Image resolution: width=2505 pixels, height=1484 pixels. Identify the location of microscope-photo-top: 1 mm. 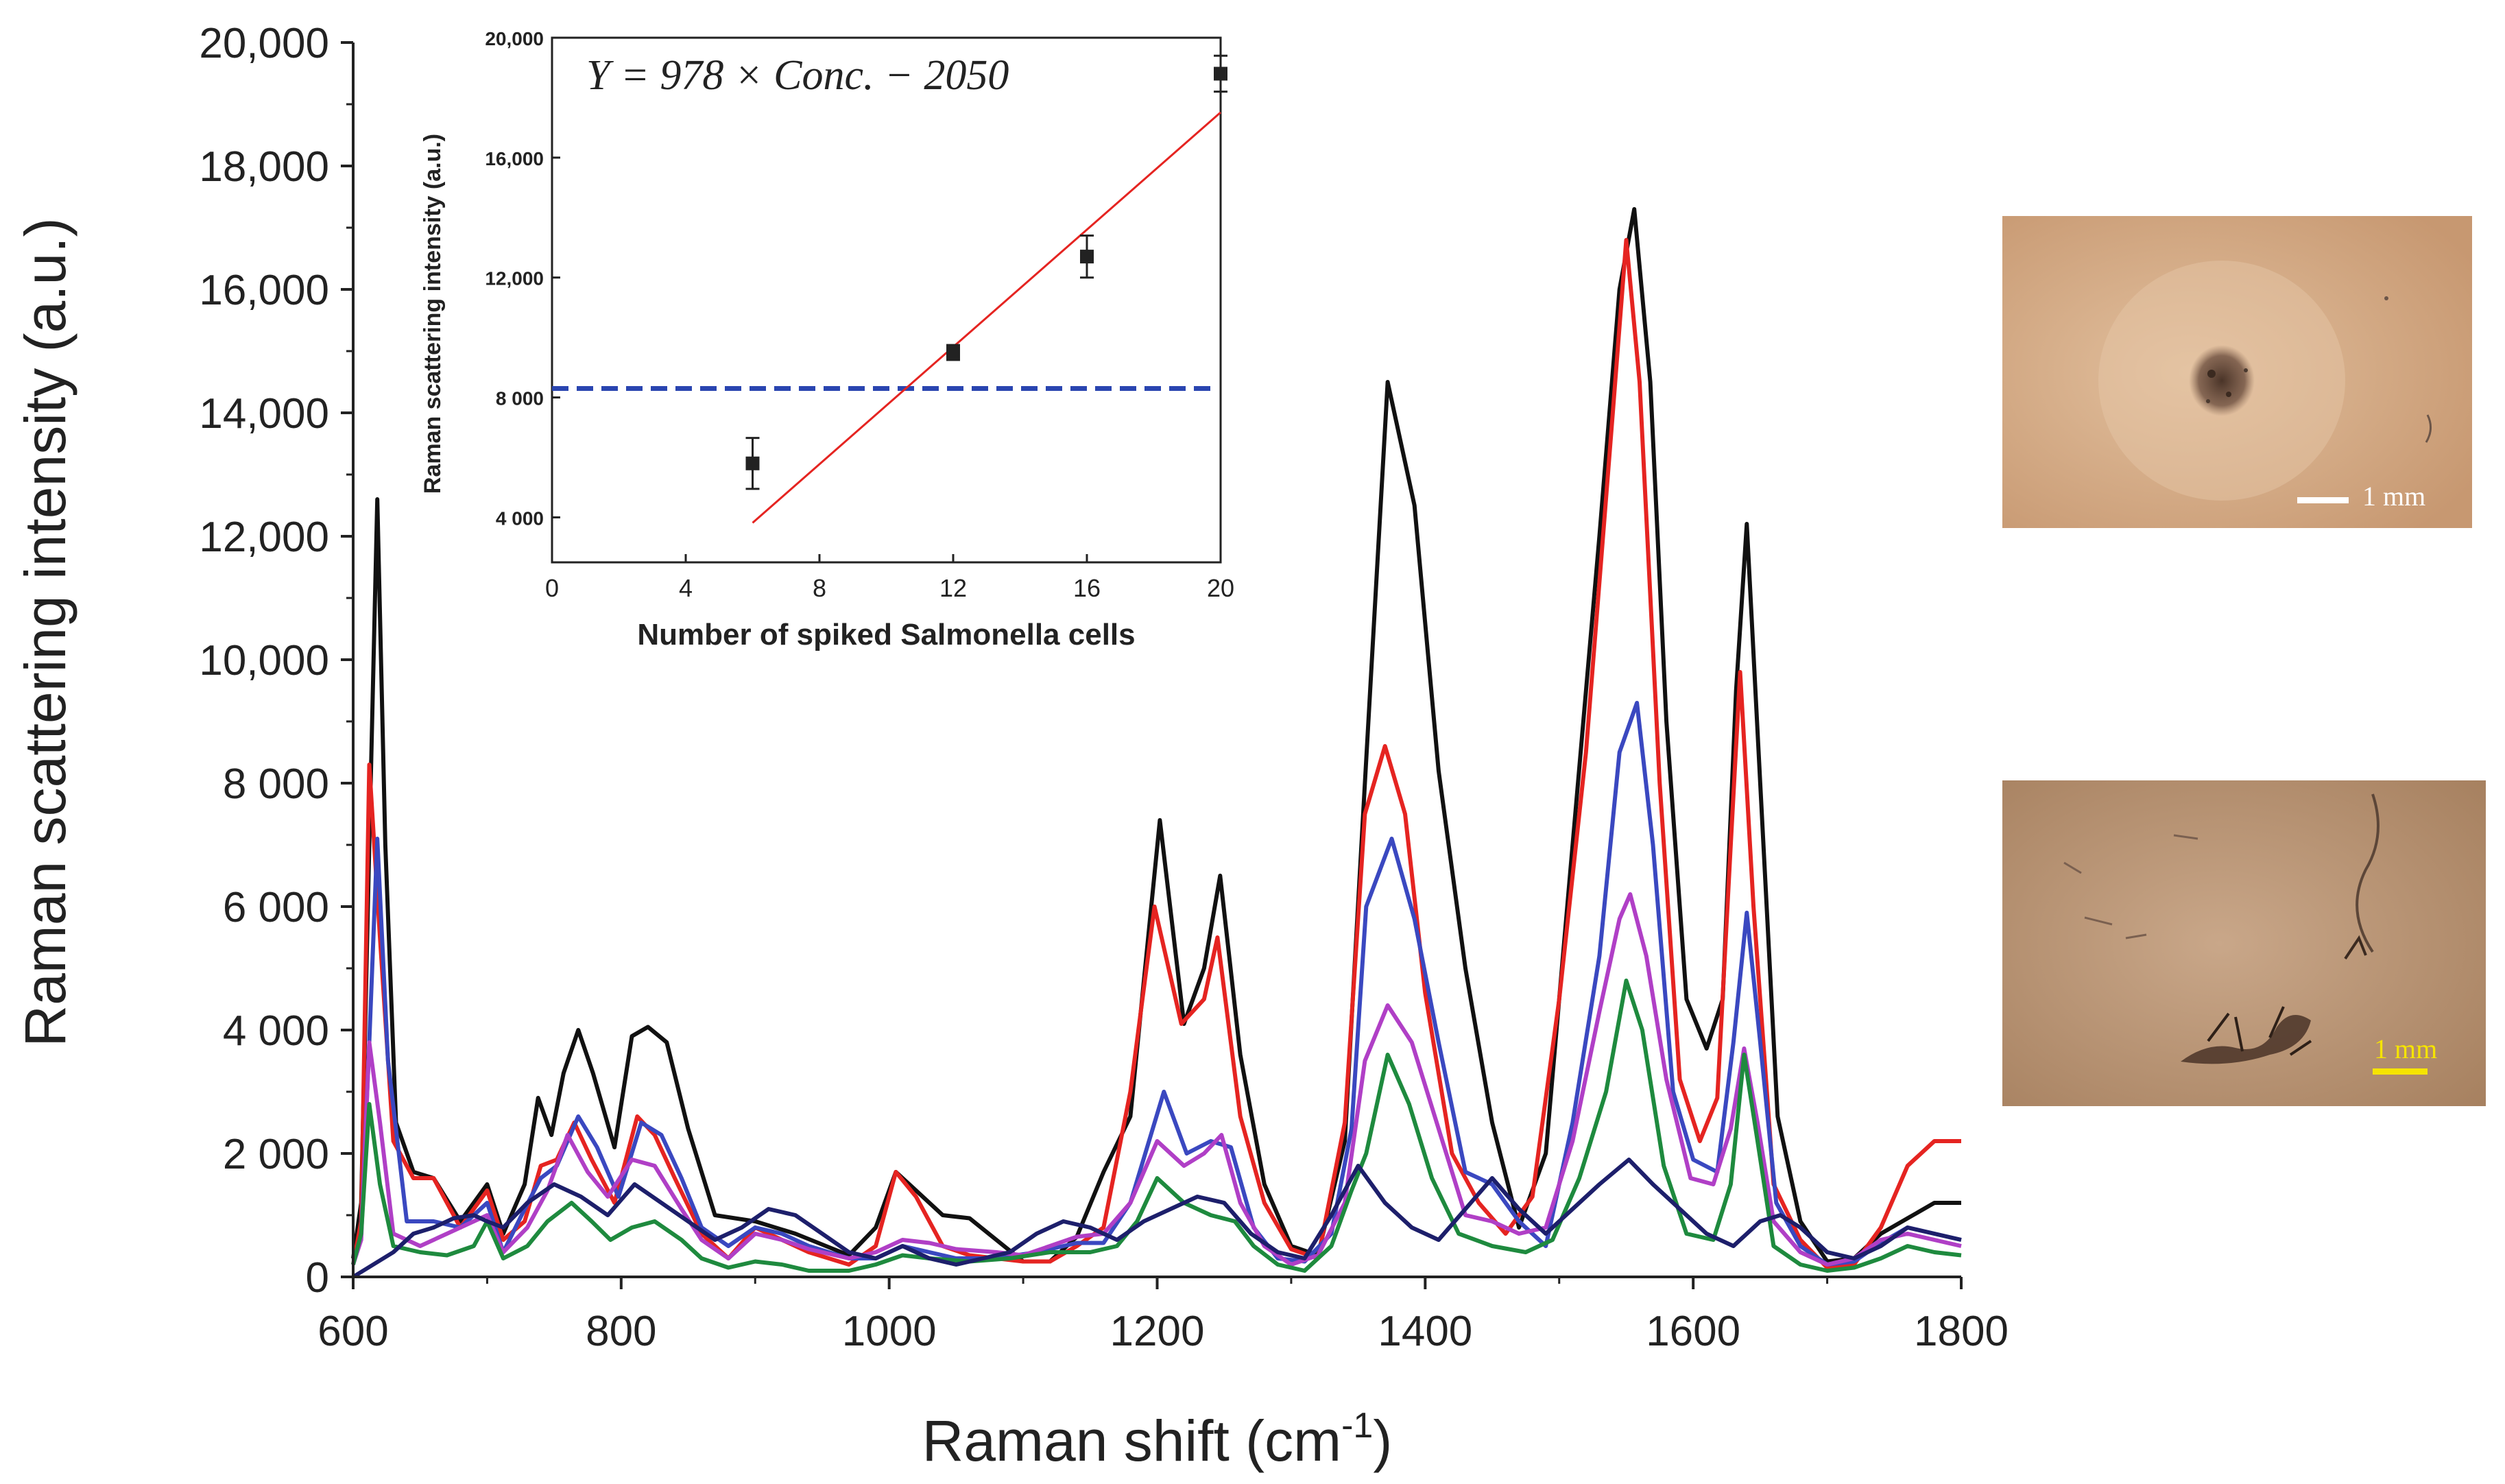
(2237, 372).